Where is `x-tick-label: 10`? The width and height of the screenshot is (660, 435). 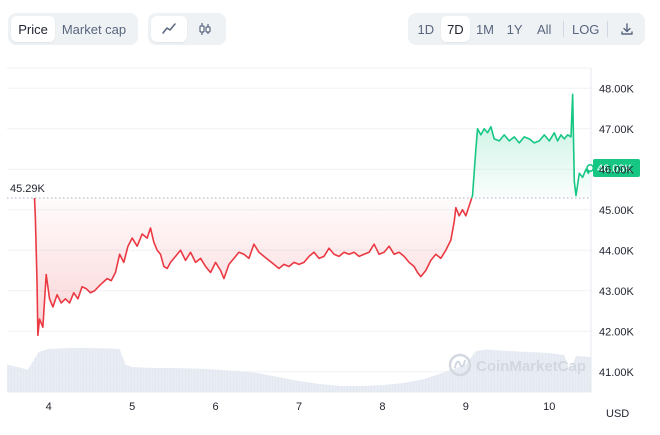
x-tick-label: 10 is located at coordinates (549, 407).